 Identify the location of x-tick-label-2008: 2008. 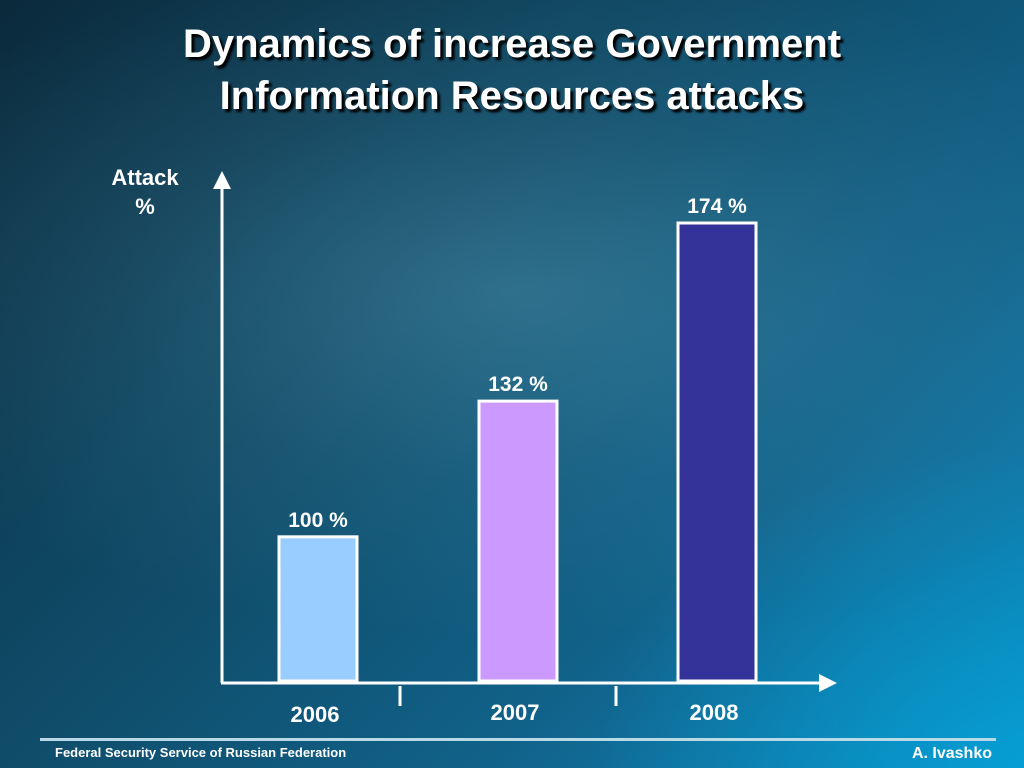
(714, 712).